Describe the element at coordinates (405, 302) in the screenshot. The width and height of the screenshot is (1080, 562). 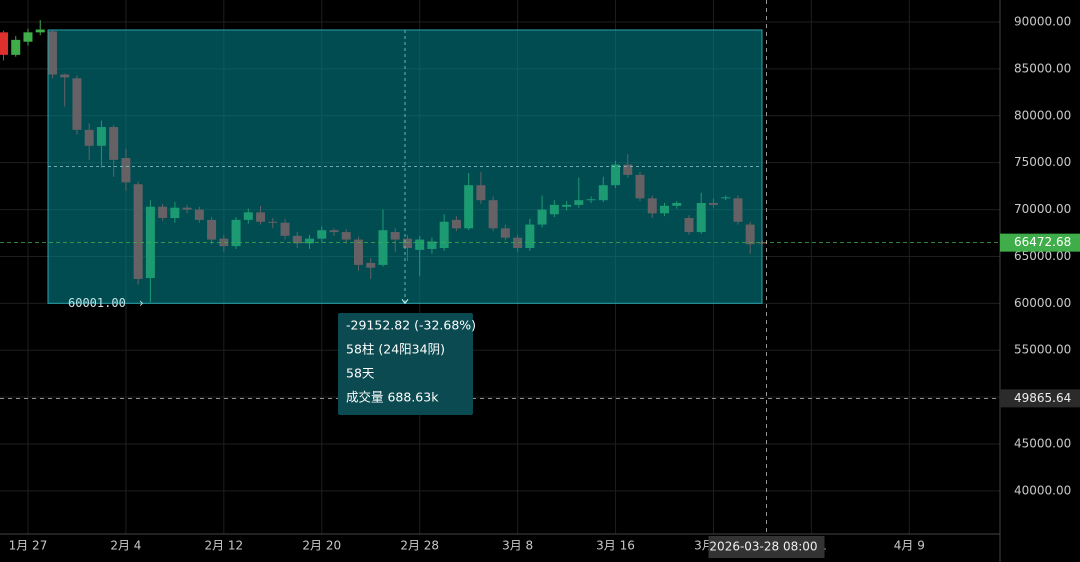
I see `measure-arrow` at that location.